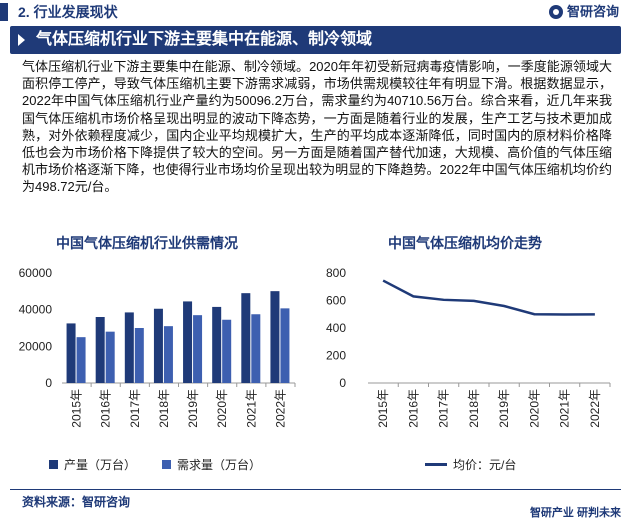 The image size is (631, 524). Describe the element at coordinates (36, 273) in the screenshot. I see `y-tick-label: 60000` at that location.